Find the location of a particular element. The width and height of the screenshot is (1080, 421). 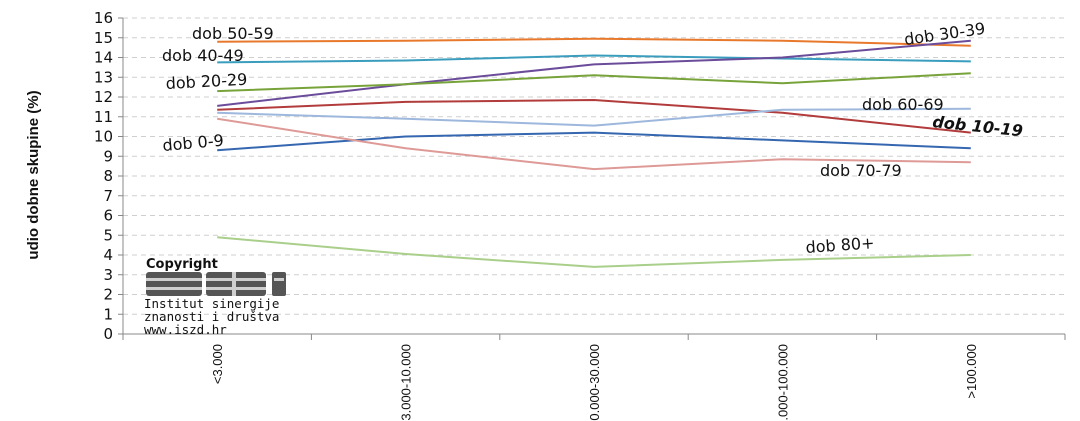

y-tick-label: 6 is located at coordinates (108, 216).